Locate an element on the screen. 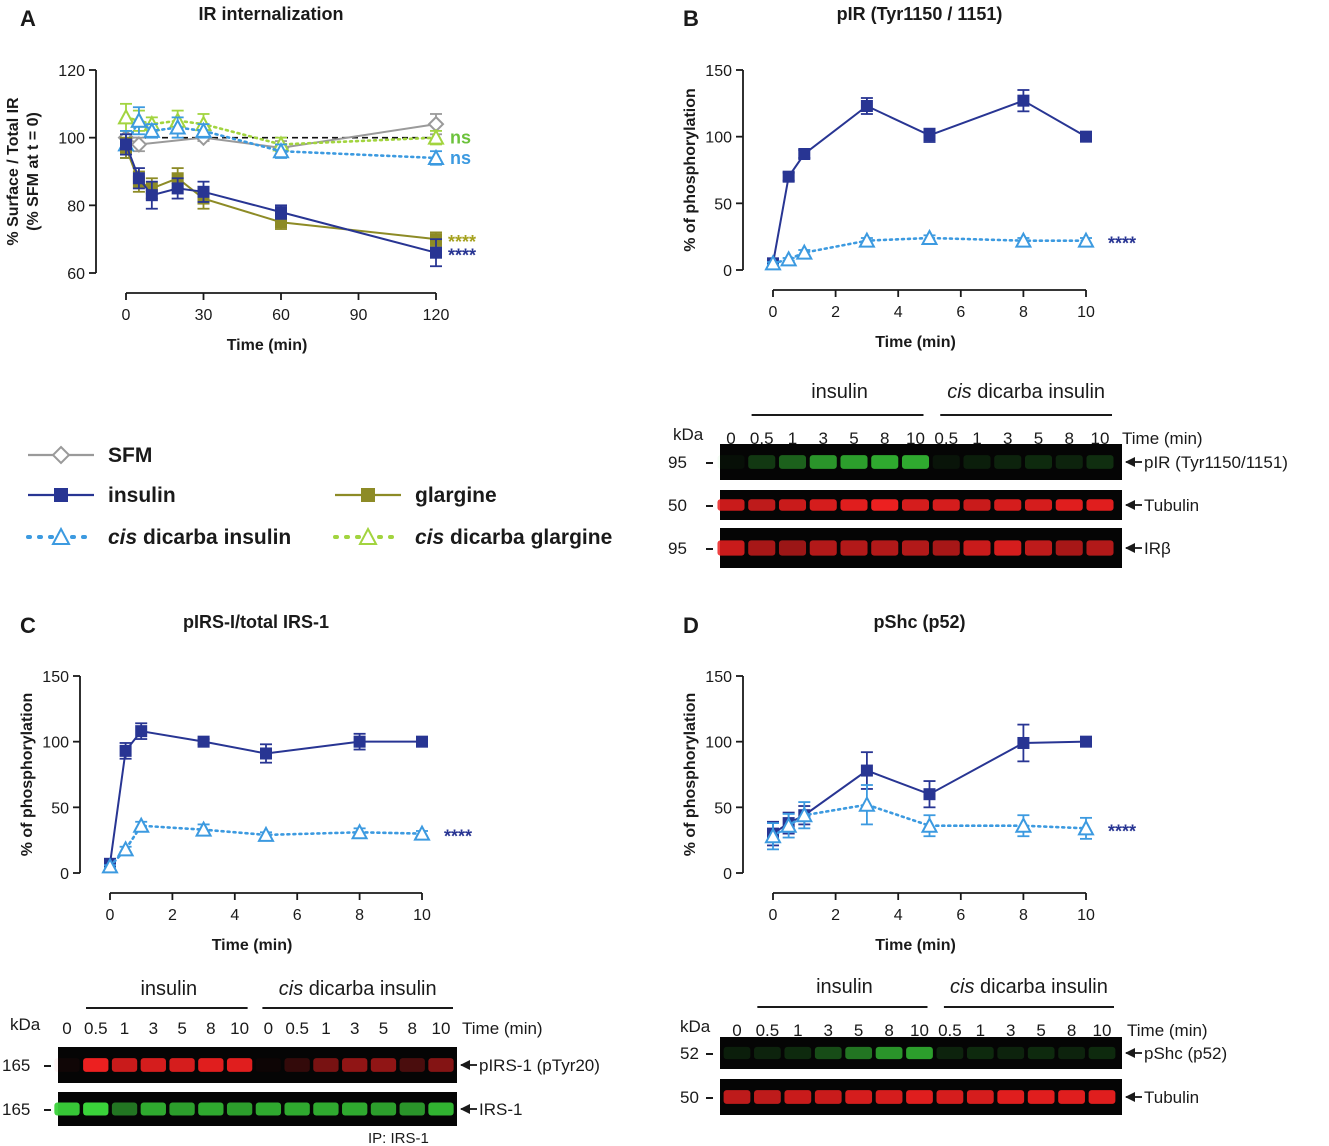 The image size is (1329, 1146). x-tick-label: 120 is located at coordinates (436, 315).